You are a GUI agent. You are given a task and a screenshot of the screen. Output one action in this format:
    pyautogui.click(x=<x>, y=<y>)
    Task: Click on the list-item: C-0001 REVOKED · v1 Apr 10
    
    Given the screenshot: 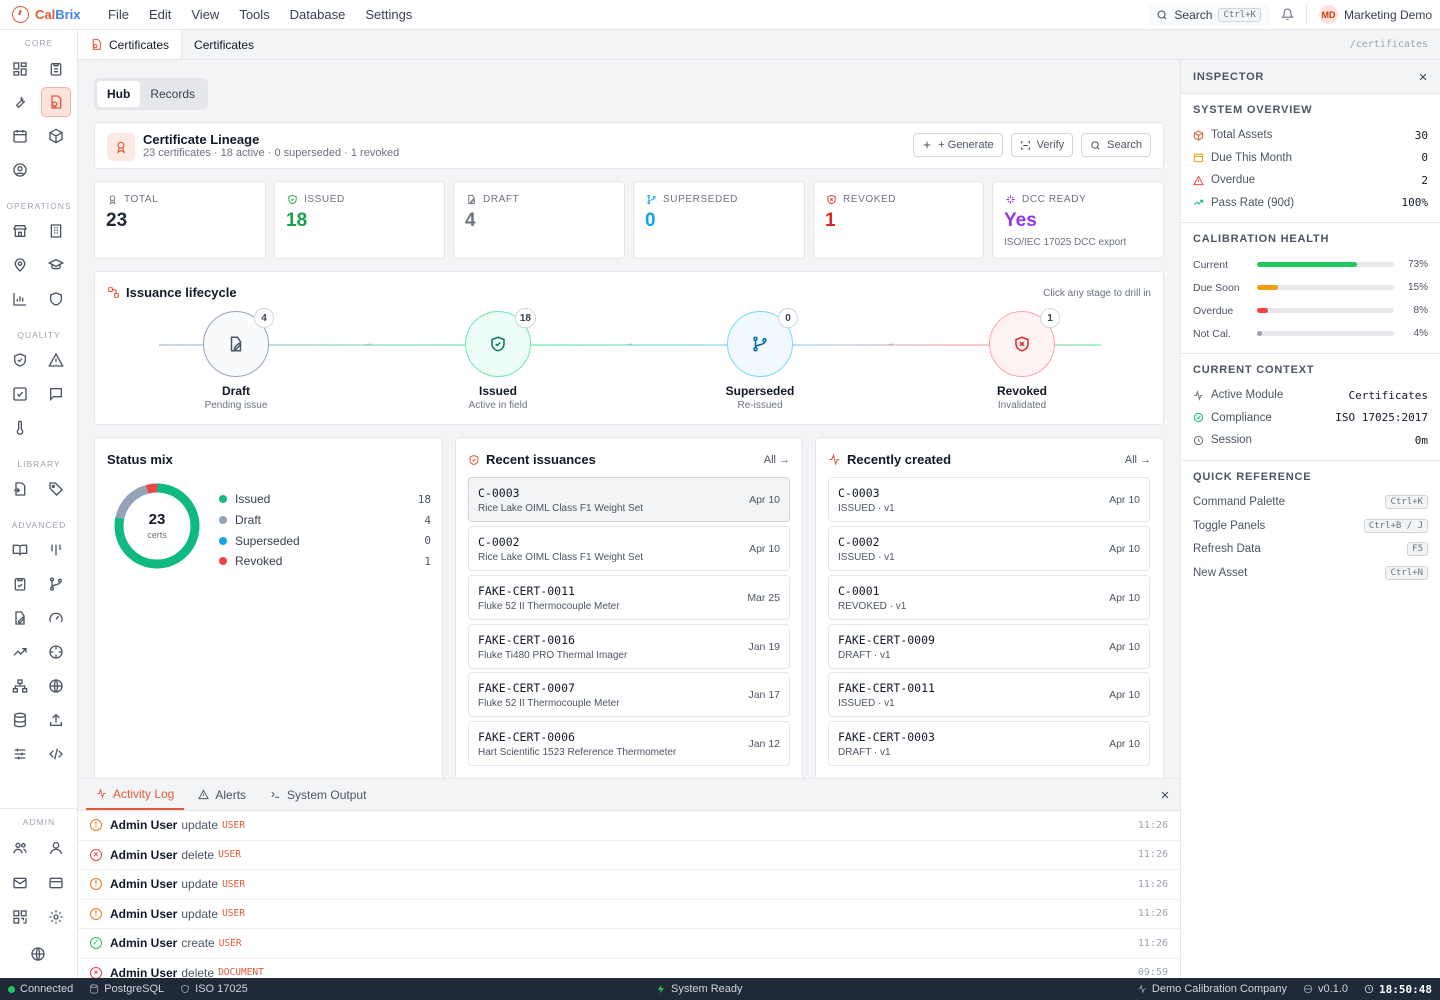 What is the action you would take?
    pyautogui.click(x=989, y=597)
    